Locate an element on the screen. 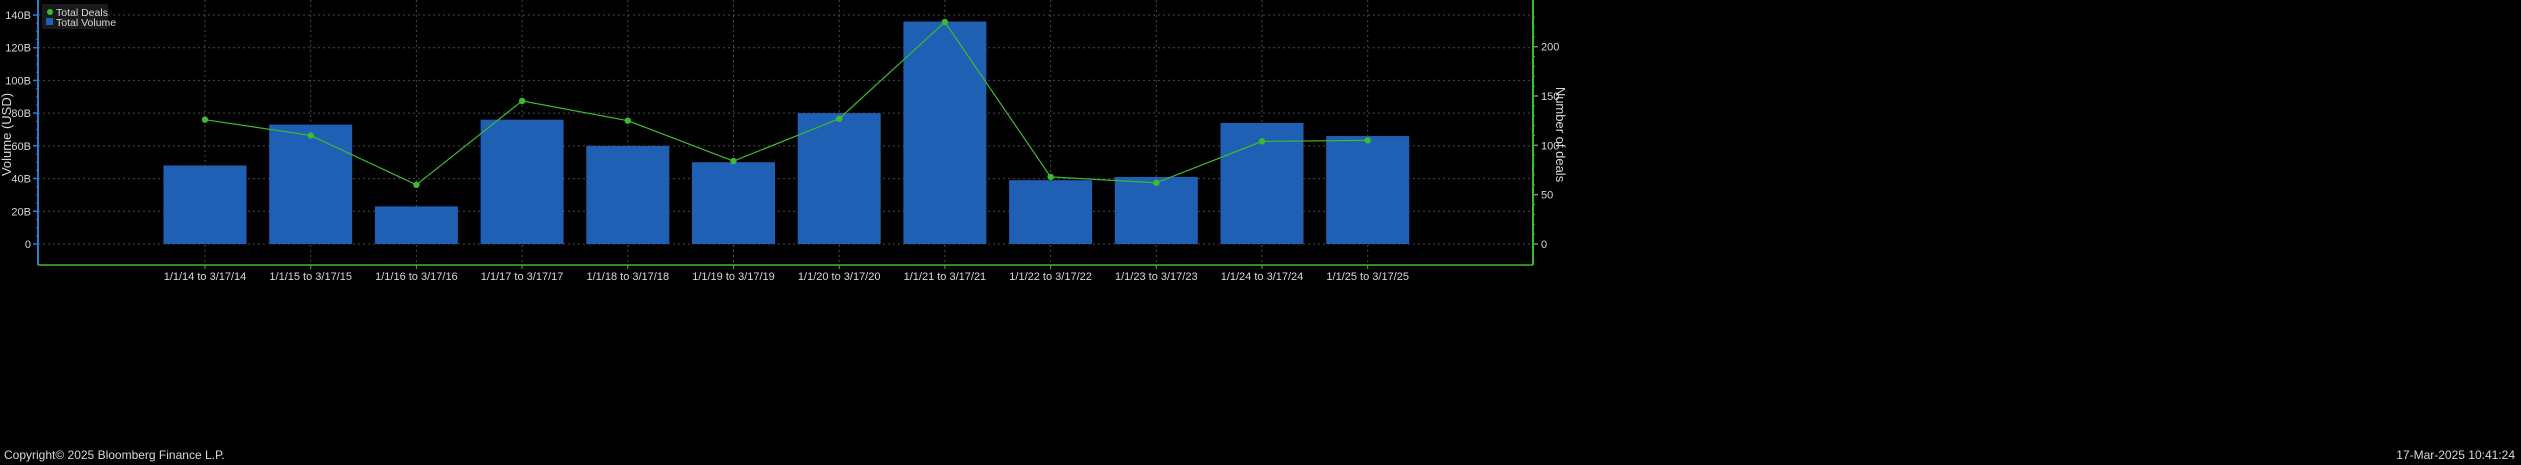 The height and width of the screenshot is (465, 2521). right-axis-tick-label: 100 is located at coordinates (1550, 146).